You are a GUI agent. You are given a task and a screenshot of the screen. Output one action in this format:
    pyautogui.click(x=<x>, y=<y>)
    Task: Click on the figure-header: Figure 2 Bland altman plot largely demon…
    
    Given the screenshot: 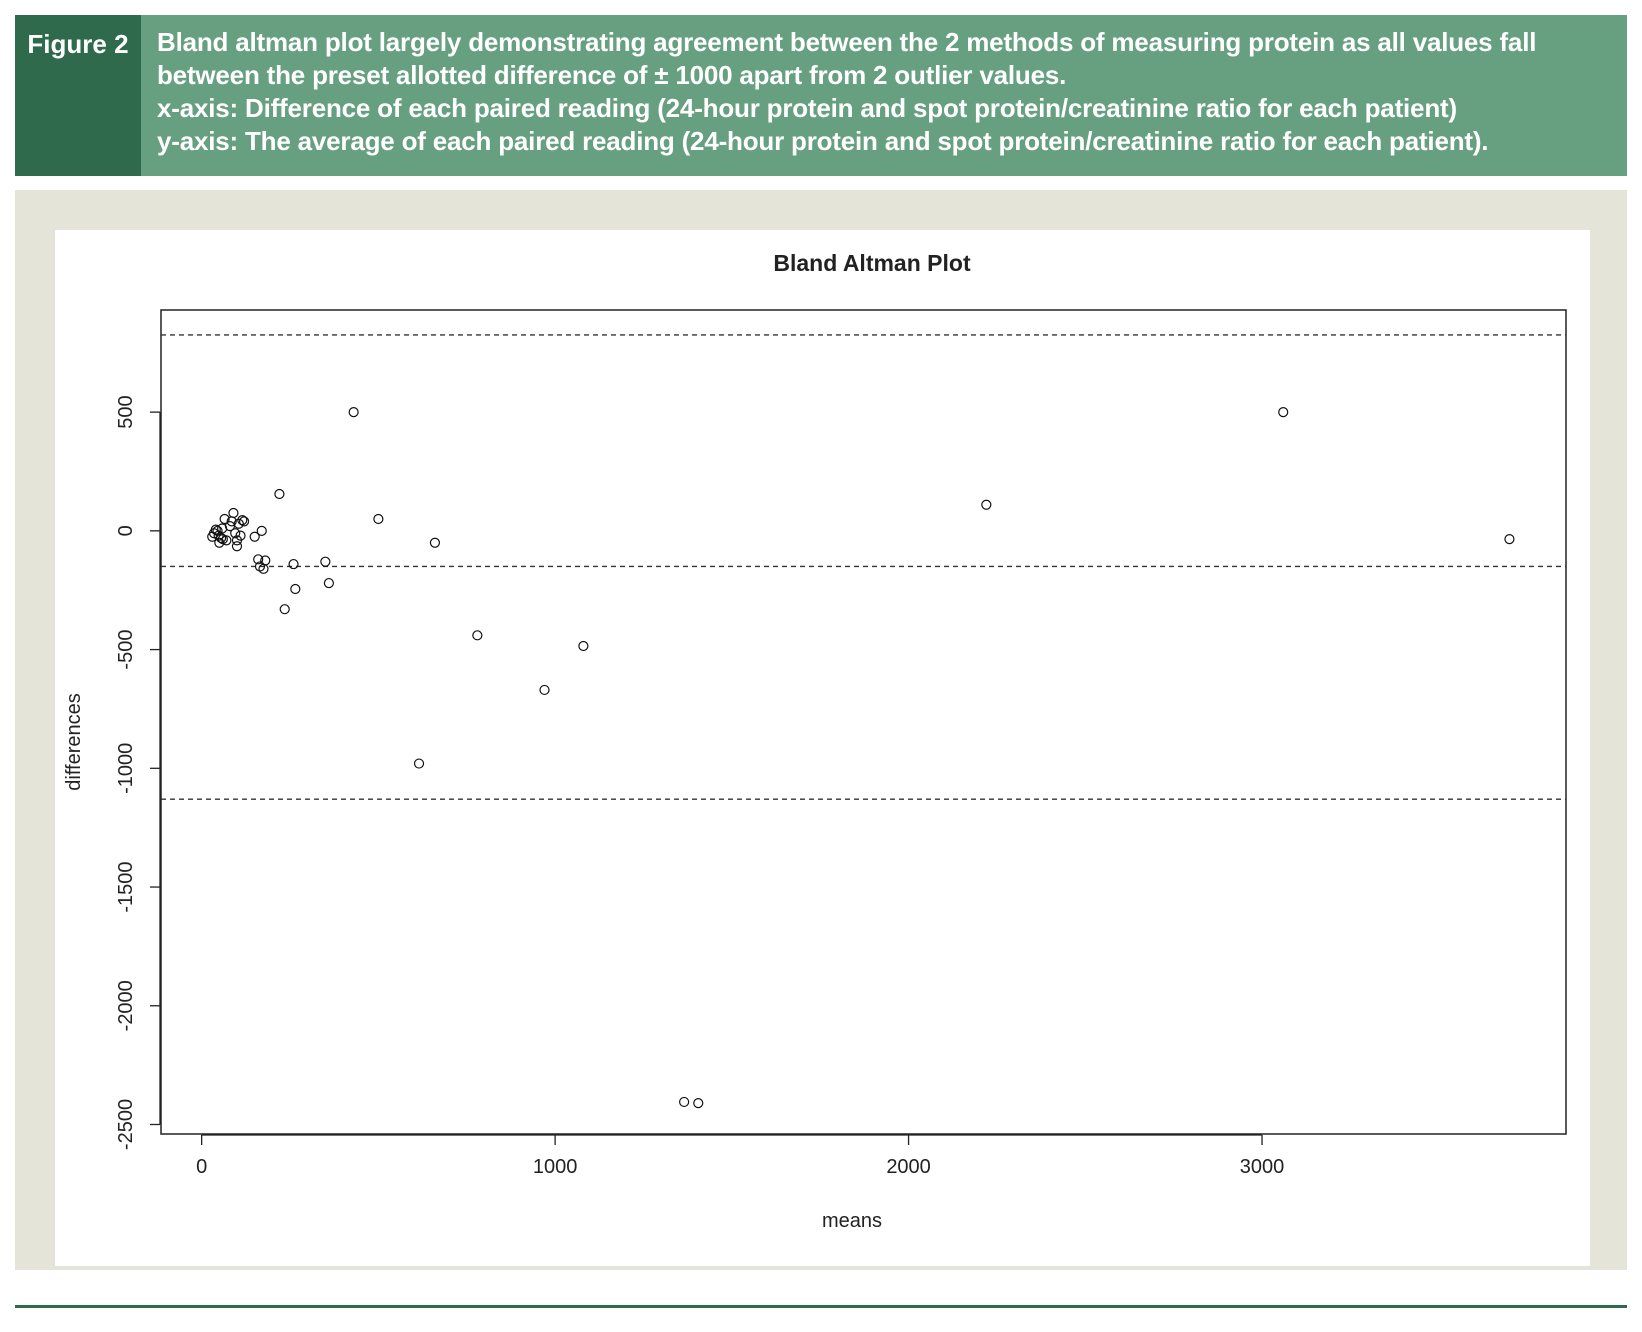 What is the action you would take?
    pyautogui.click(x=821, y=95)
    